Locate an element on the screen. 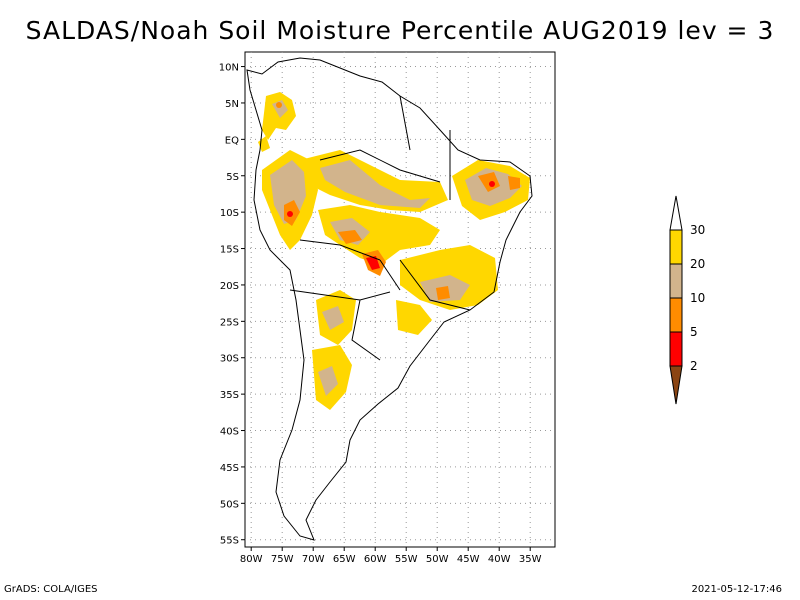  colorbar-top-arrow is located at coordinates (676, 213).